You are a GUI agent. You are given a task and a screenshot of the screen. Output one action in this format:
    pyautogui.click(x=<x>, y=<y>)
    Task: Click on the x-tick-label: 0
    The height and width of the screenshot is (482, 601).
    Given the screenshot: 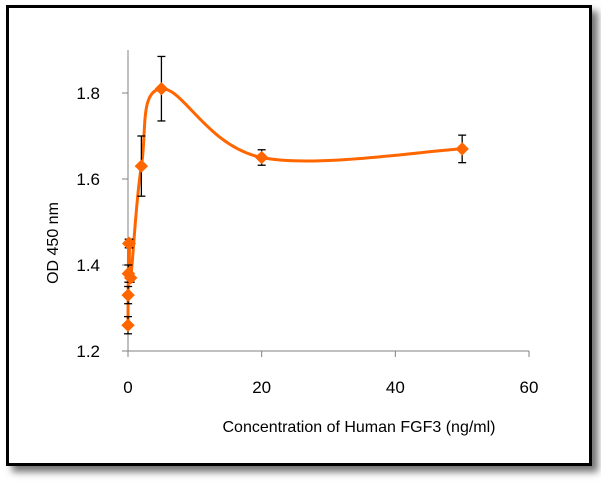 What is the action you would take?
    pyautogui.click(x=127, y=387)
    